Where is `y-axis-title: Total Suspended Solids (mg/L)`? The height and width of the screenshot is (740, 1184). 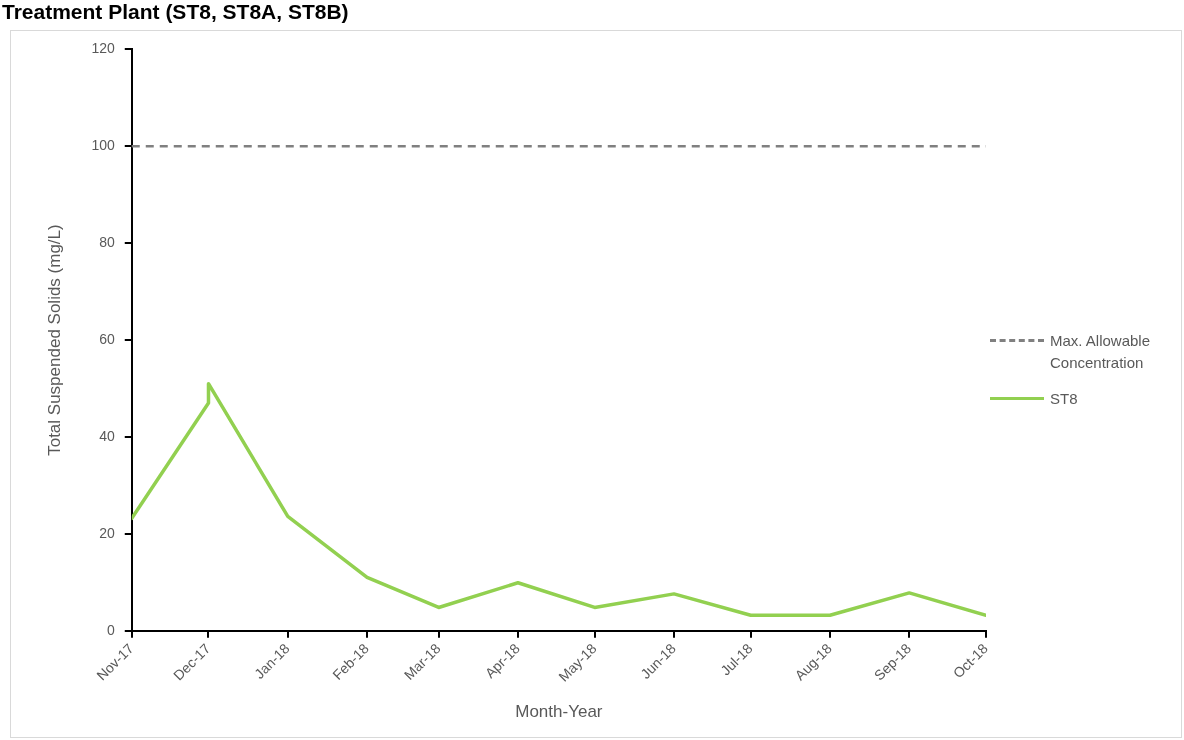
y-axis-title: Total Suspended Solids (mg/L) is located at coordinates (54, 340).